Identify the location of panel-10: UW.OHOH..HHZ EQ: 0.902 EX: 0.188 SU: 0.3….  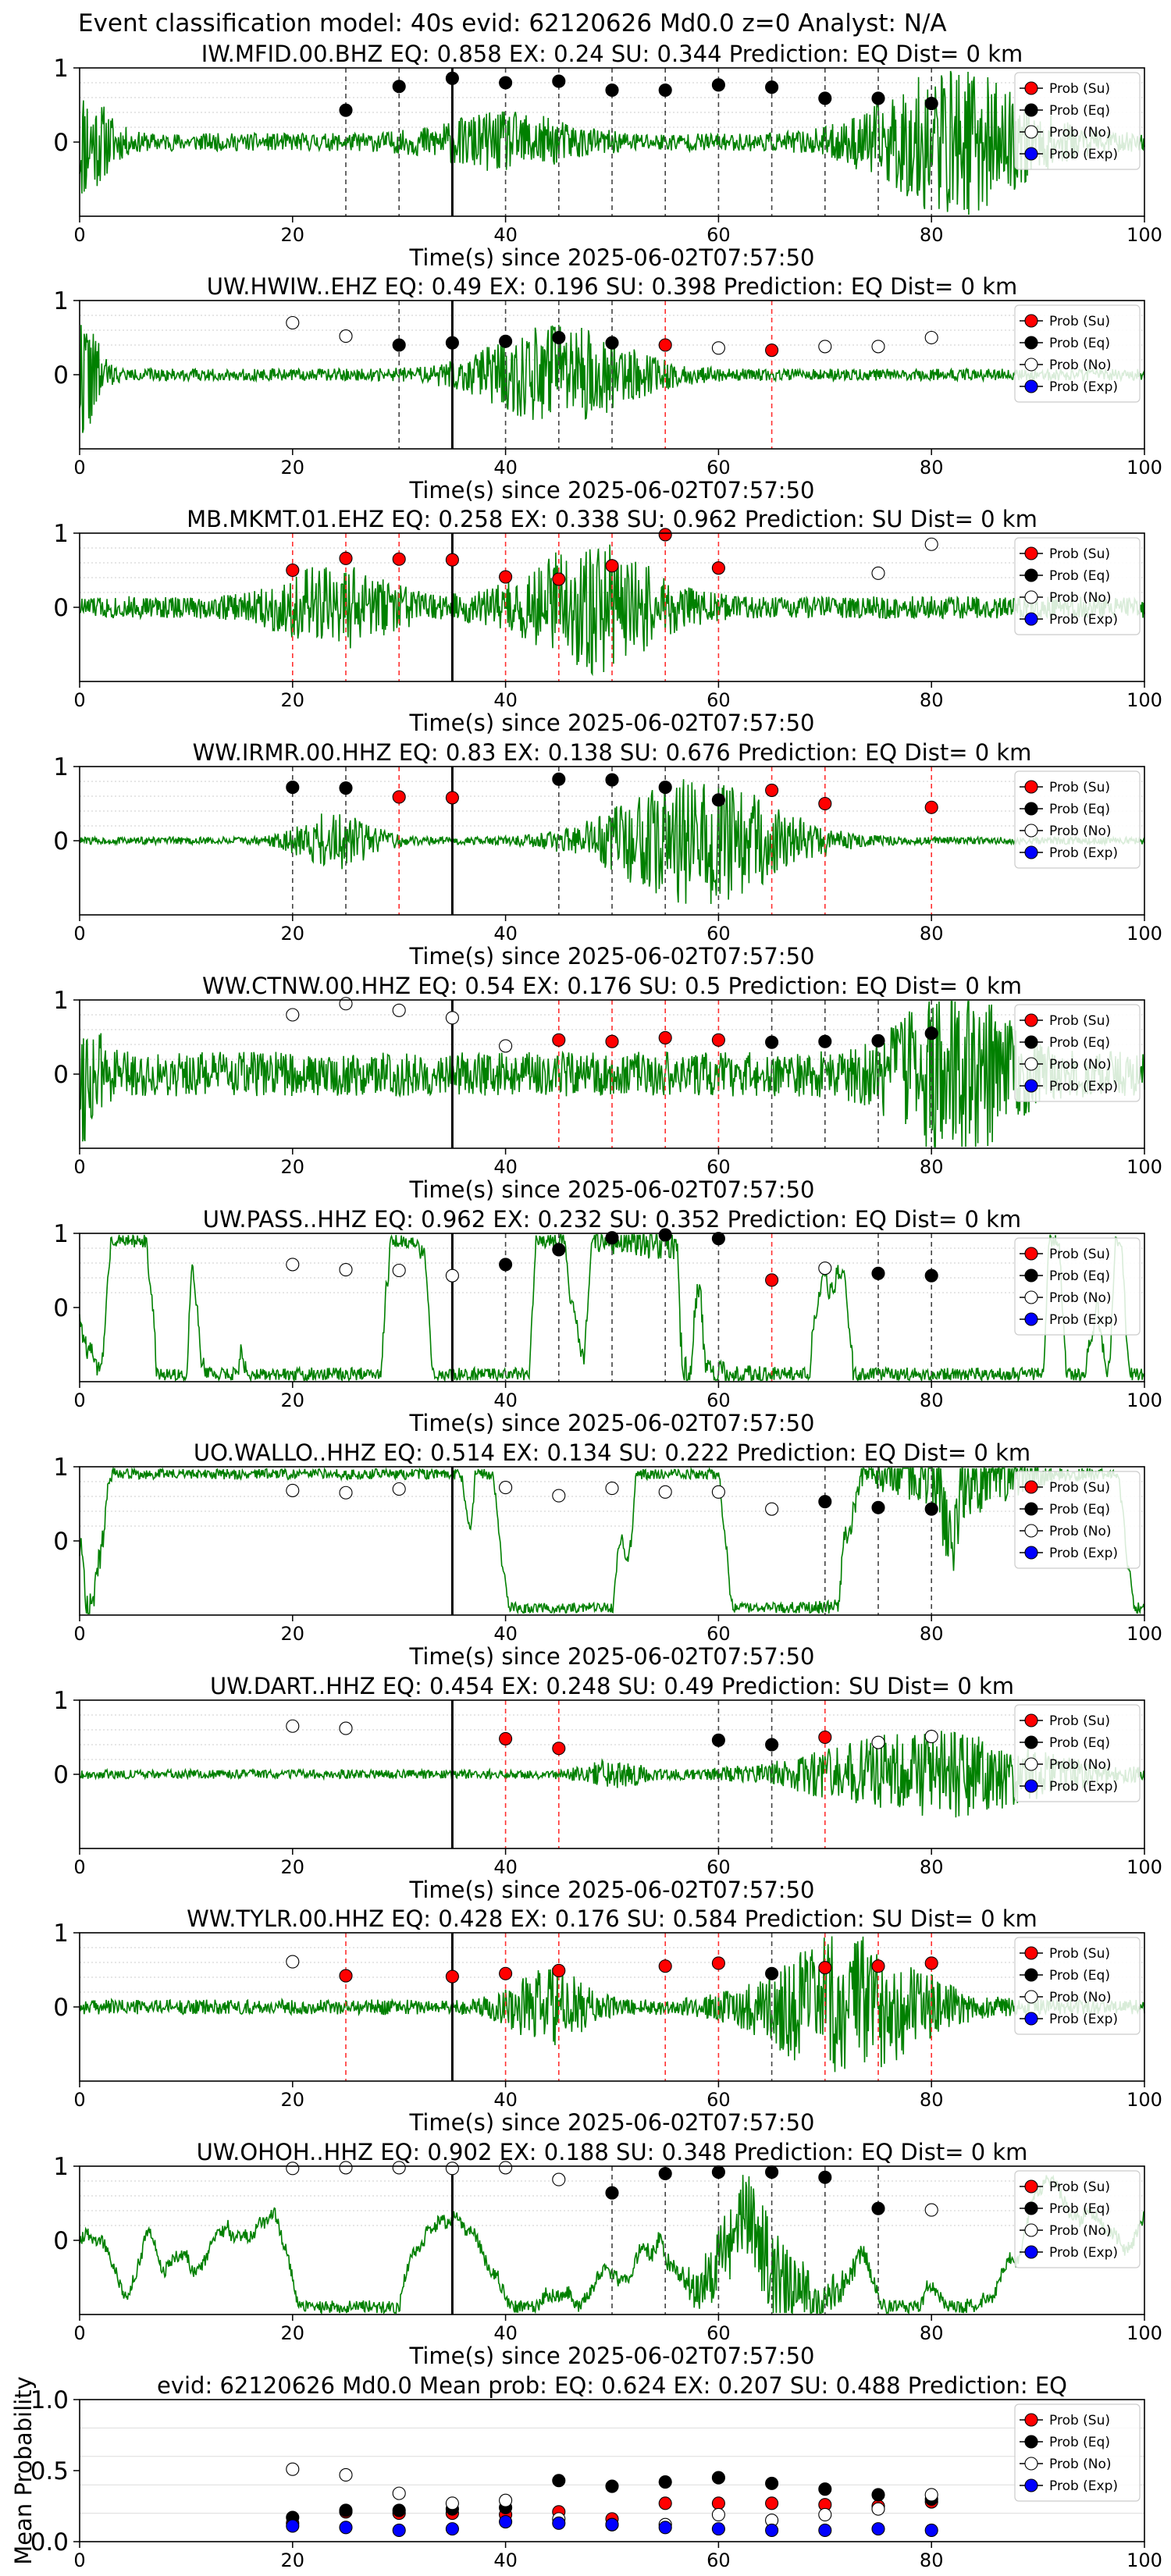
(607, 2254).